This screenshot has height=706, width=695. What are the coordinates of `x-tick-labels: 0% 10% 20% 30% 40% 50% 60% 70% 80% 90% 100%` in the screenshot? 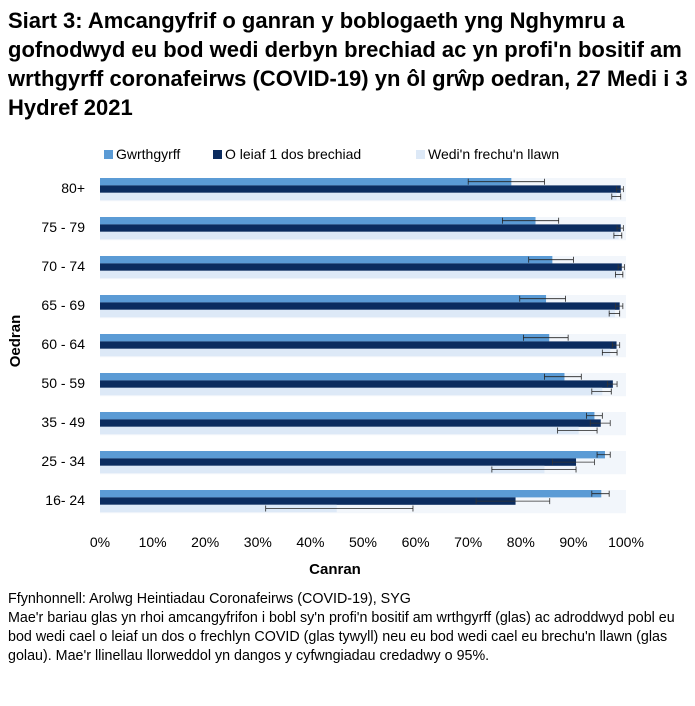 It's located at (367, 542).